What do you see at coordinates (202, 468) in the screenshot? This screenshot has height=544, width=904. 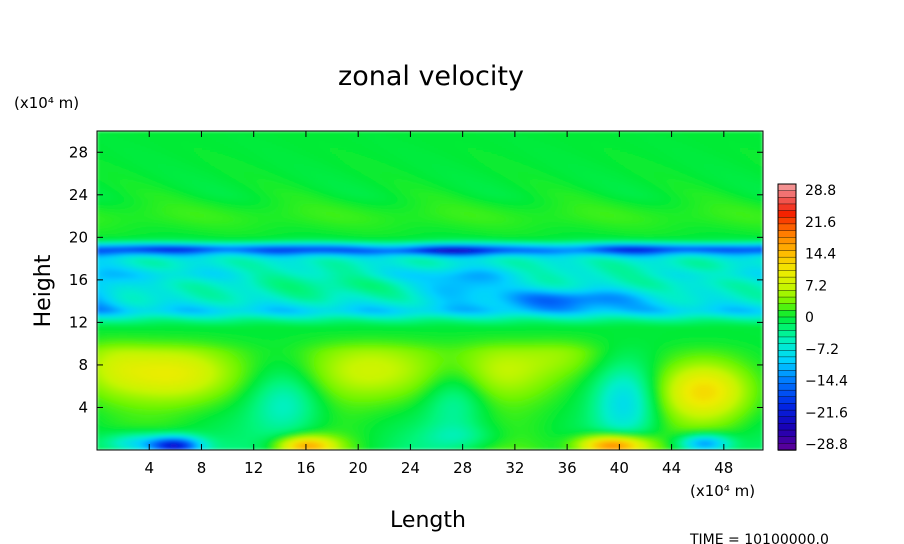 I see `x-tick-label: 8` at bounding box center [202, 468].